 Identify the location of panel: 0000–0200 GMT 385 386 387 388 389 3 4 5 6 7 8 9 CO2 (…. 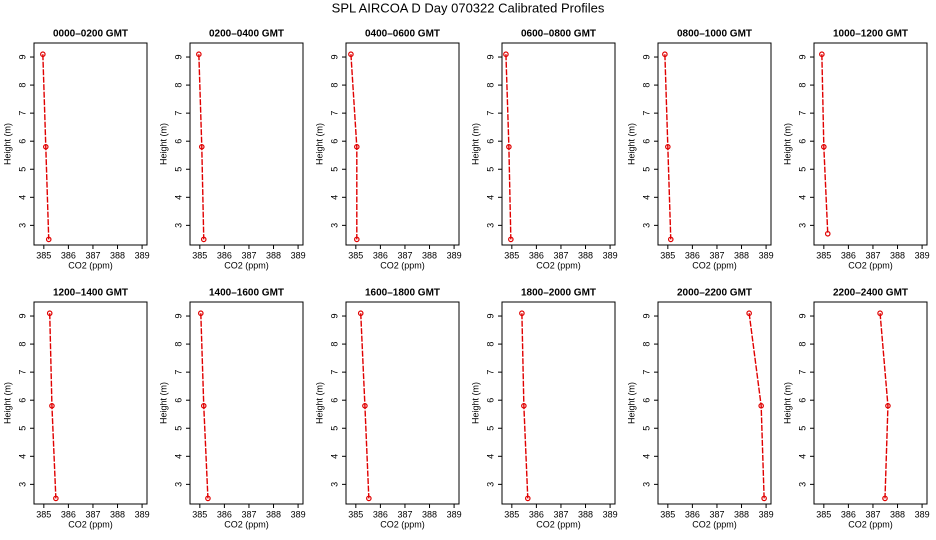
(75, 150).